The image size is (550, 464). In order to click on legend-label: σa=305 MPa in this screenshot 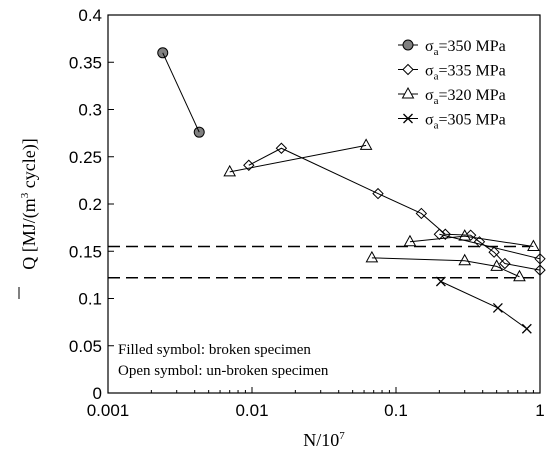, I will do `click(465, 122)`.